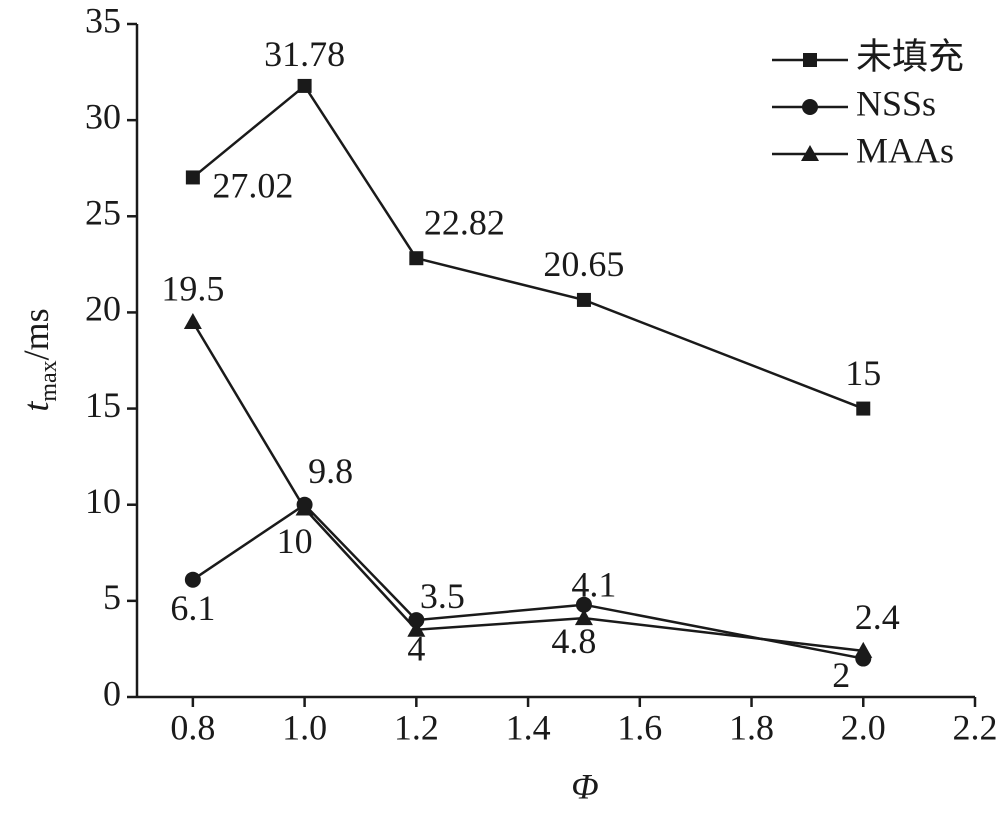 The image size is (1000, 818). What do you see at coordinates (877, 617) in the screenshot?
I see `data-label: 2.4` at bounding box center [877, 617].